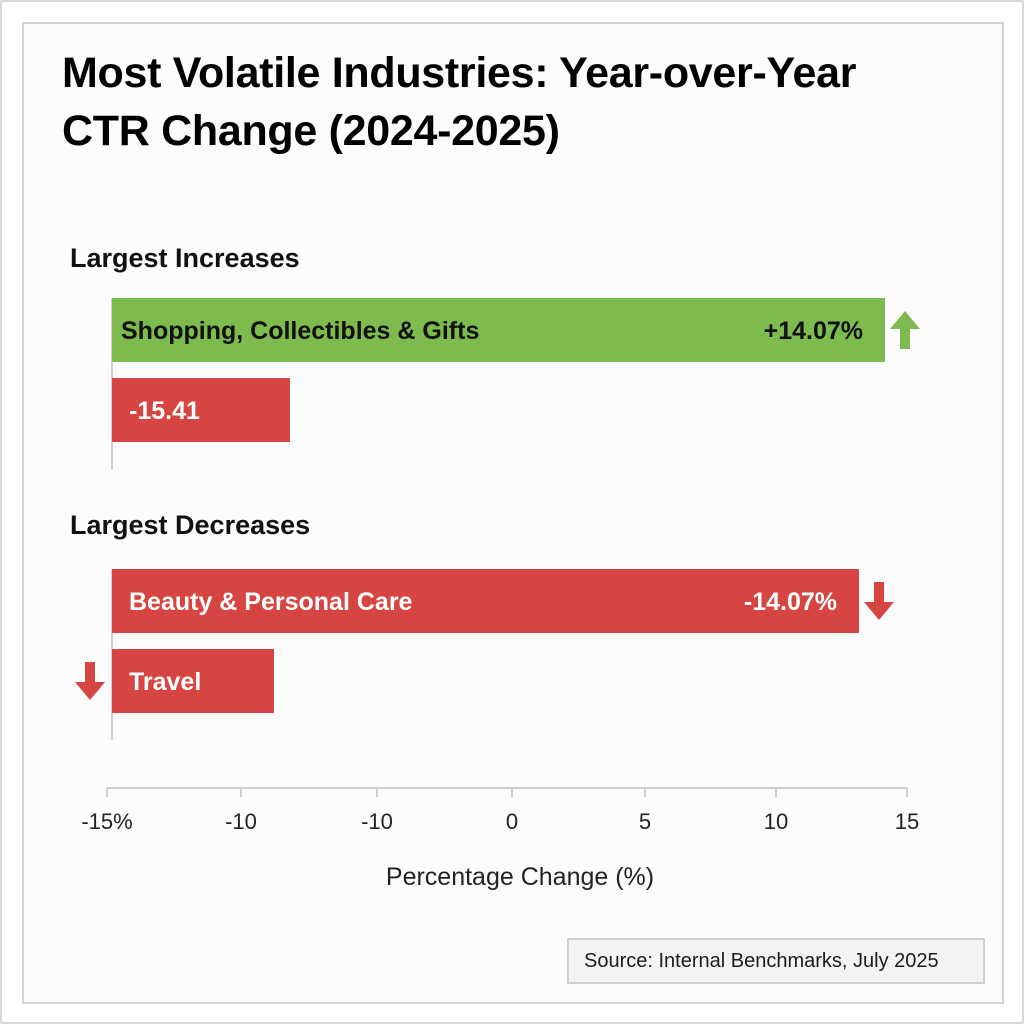 The width and height of the screenshot is (1024, 1024). Describe the element at coordinates (190, 525) in the screenshot. I see `section-label-decreases: Largest Decreases` at that location.